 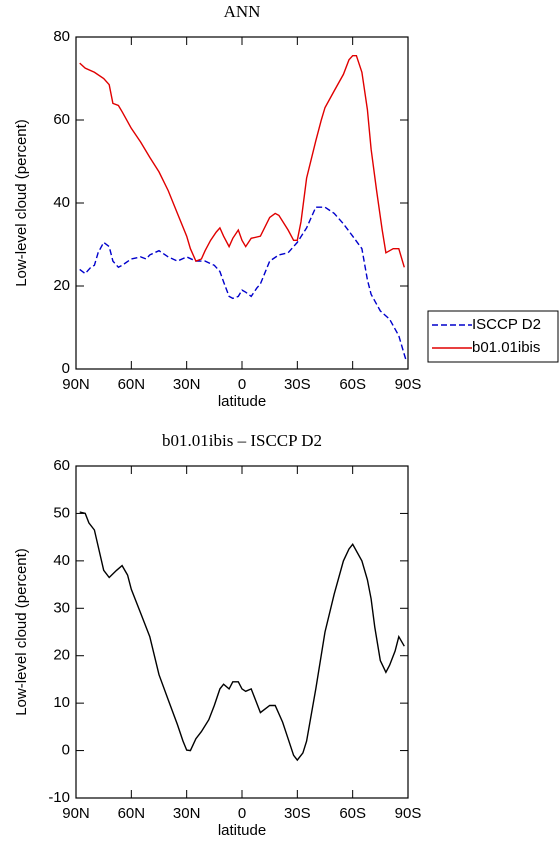 What do you see at coordinates (61, 607) in the screenshot?
I see `y-tick-label: 30` at bounding box center [61, 607].